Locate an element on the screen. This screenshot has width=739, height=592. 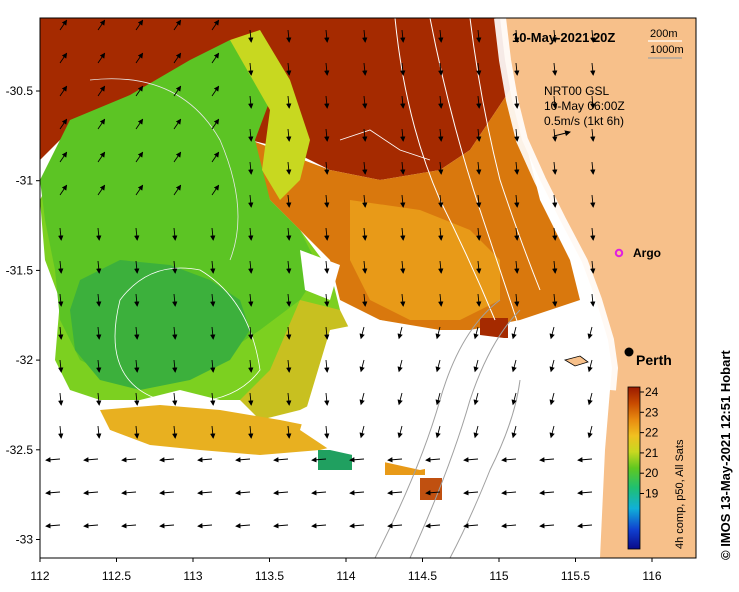
perth-city: Perth is located at coordinates (648, 357).